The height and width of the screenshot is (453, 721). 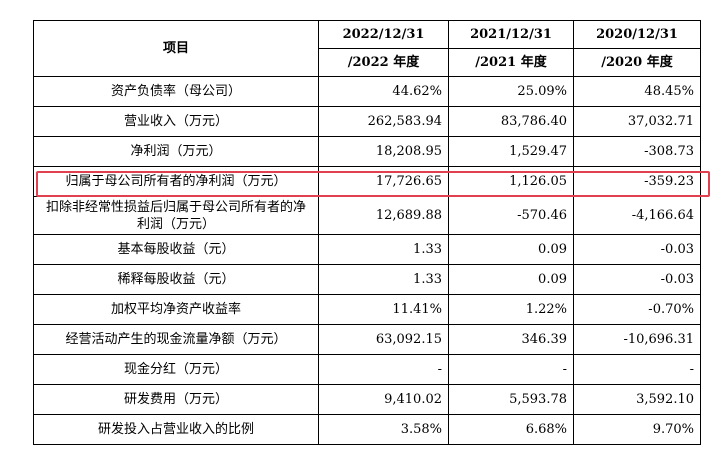 What do you see at coordinates (383, 309) in the screenshot?
I see `value-2022: 11.41%` at bounding box center [383, 309].